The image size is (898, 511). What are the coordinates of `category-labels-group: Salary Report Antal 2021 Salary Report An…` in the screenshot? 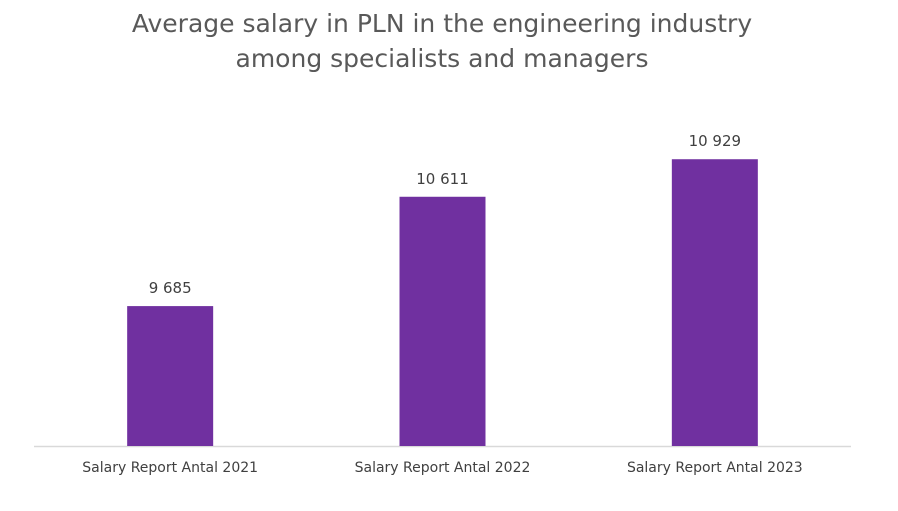 It's located at (442, 468).